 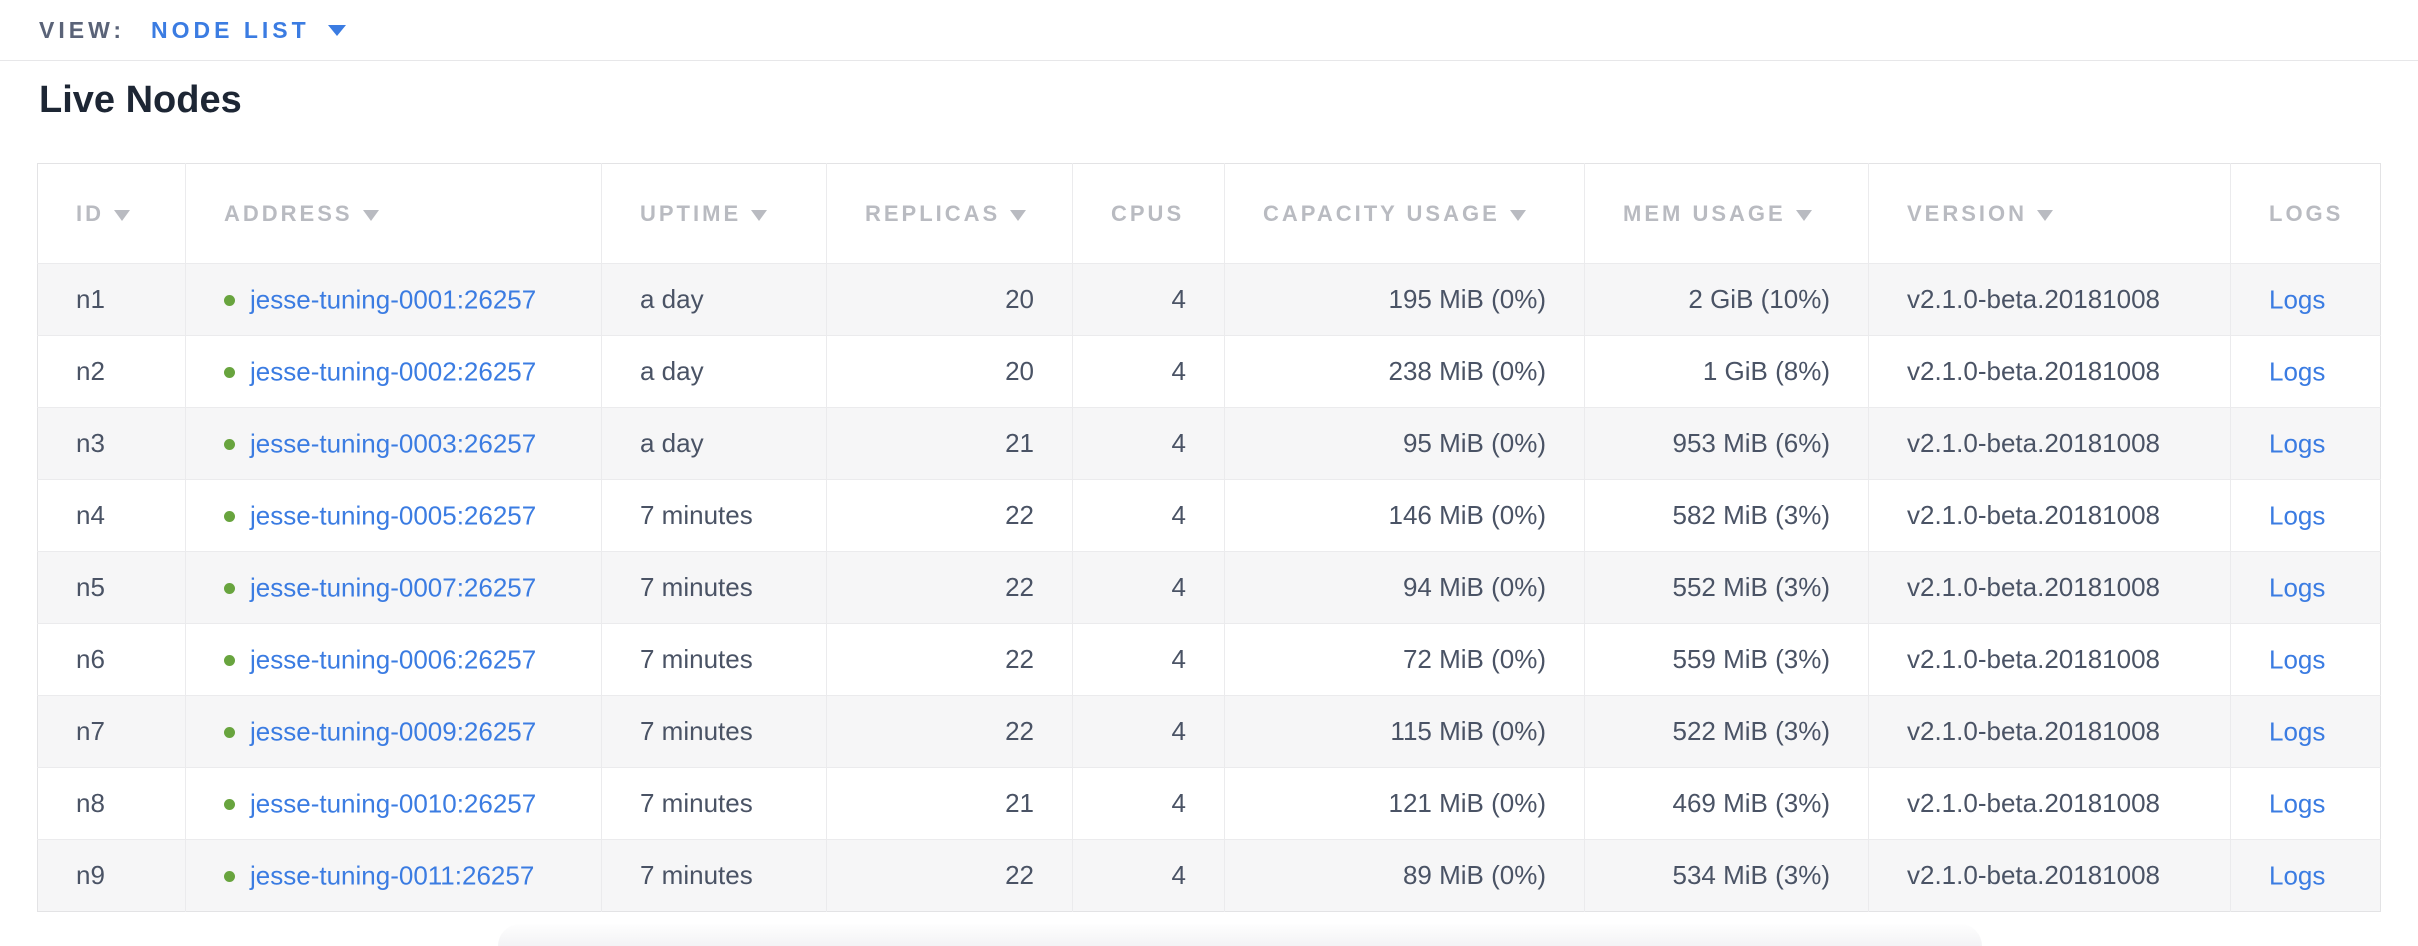 I want to click on node-address-cell: jesse-tuning-0010:26257, so click(x=393, y=803).